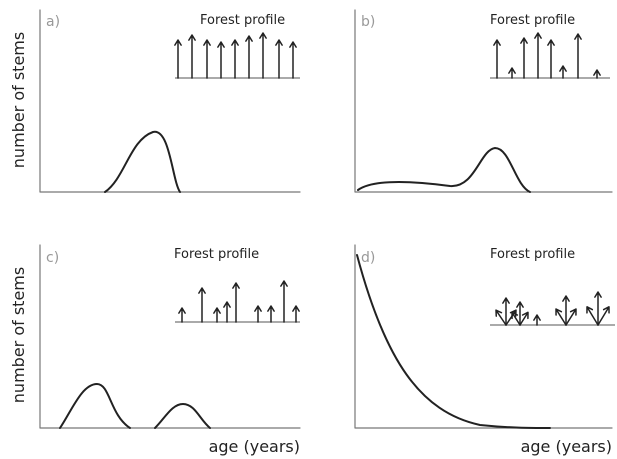  What do you see at coordinates (368, 22) in the screenshot?
I see `panel-label: b)` at bounding box center [368, 22].